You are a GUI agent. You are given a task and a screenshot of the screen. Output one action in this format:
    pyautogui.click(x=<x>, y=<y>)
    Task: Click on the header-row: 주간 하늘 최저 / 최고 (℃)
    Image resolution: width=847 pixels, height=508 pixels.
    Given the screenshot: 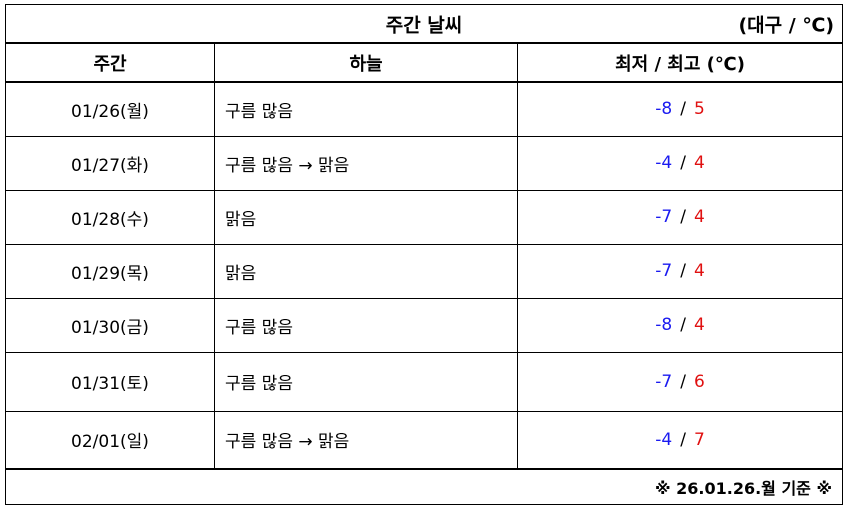 What is the action you would take?
    pyautogui.click(x=424, y=62)
    